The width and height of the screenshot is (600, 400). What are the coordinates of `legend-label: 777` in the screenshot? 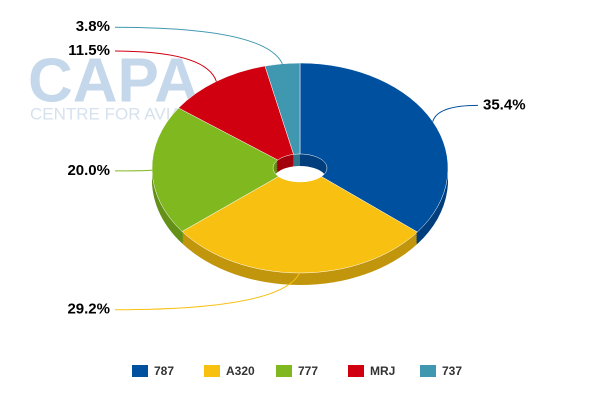 It's located at (308, 371).